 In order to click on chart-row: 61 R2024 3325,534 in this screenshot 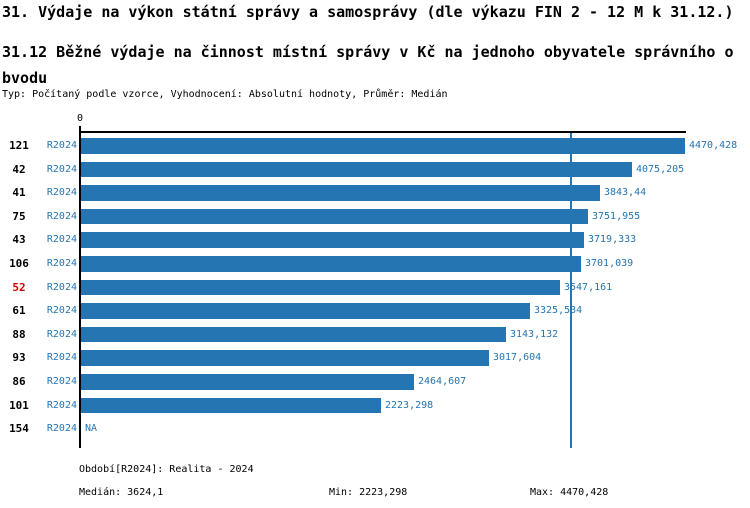, I will do `click(375, 311)`.